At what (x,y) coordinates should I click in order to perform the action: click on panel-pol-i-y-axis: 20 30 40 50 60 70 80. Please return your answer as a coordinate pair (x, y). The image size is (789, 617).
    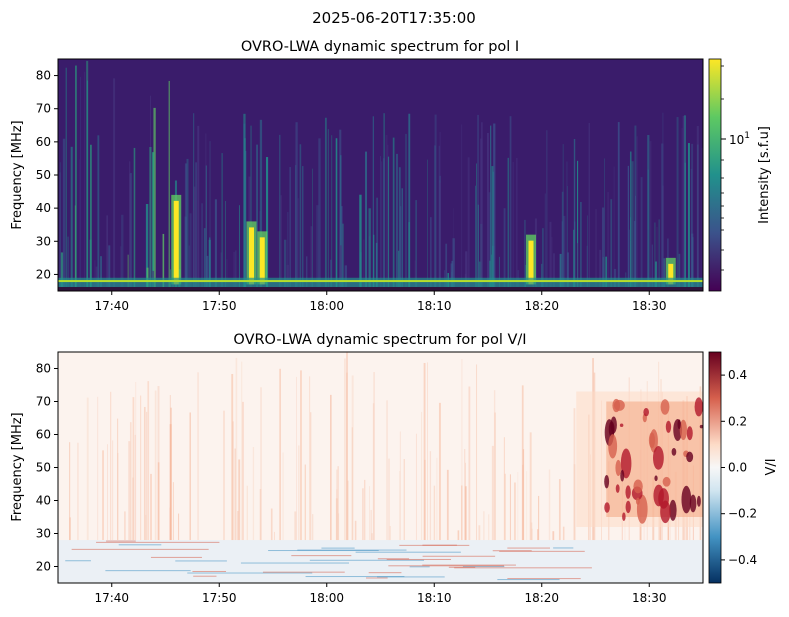
    Looking at the image, I should click on (47, 175).